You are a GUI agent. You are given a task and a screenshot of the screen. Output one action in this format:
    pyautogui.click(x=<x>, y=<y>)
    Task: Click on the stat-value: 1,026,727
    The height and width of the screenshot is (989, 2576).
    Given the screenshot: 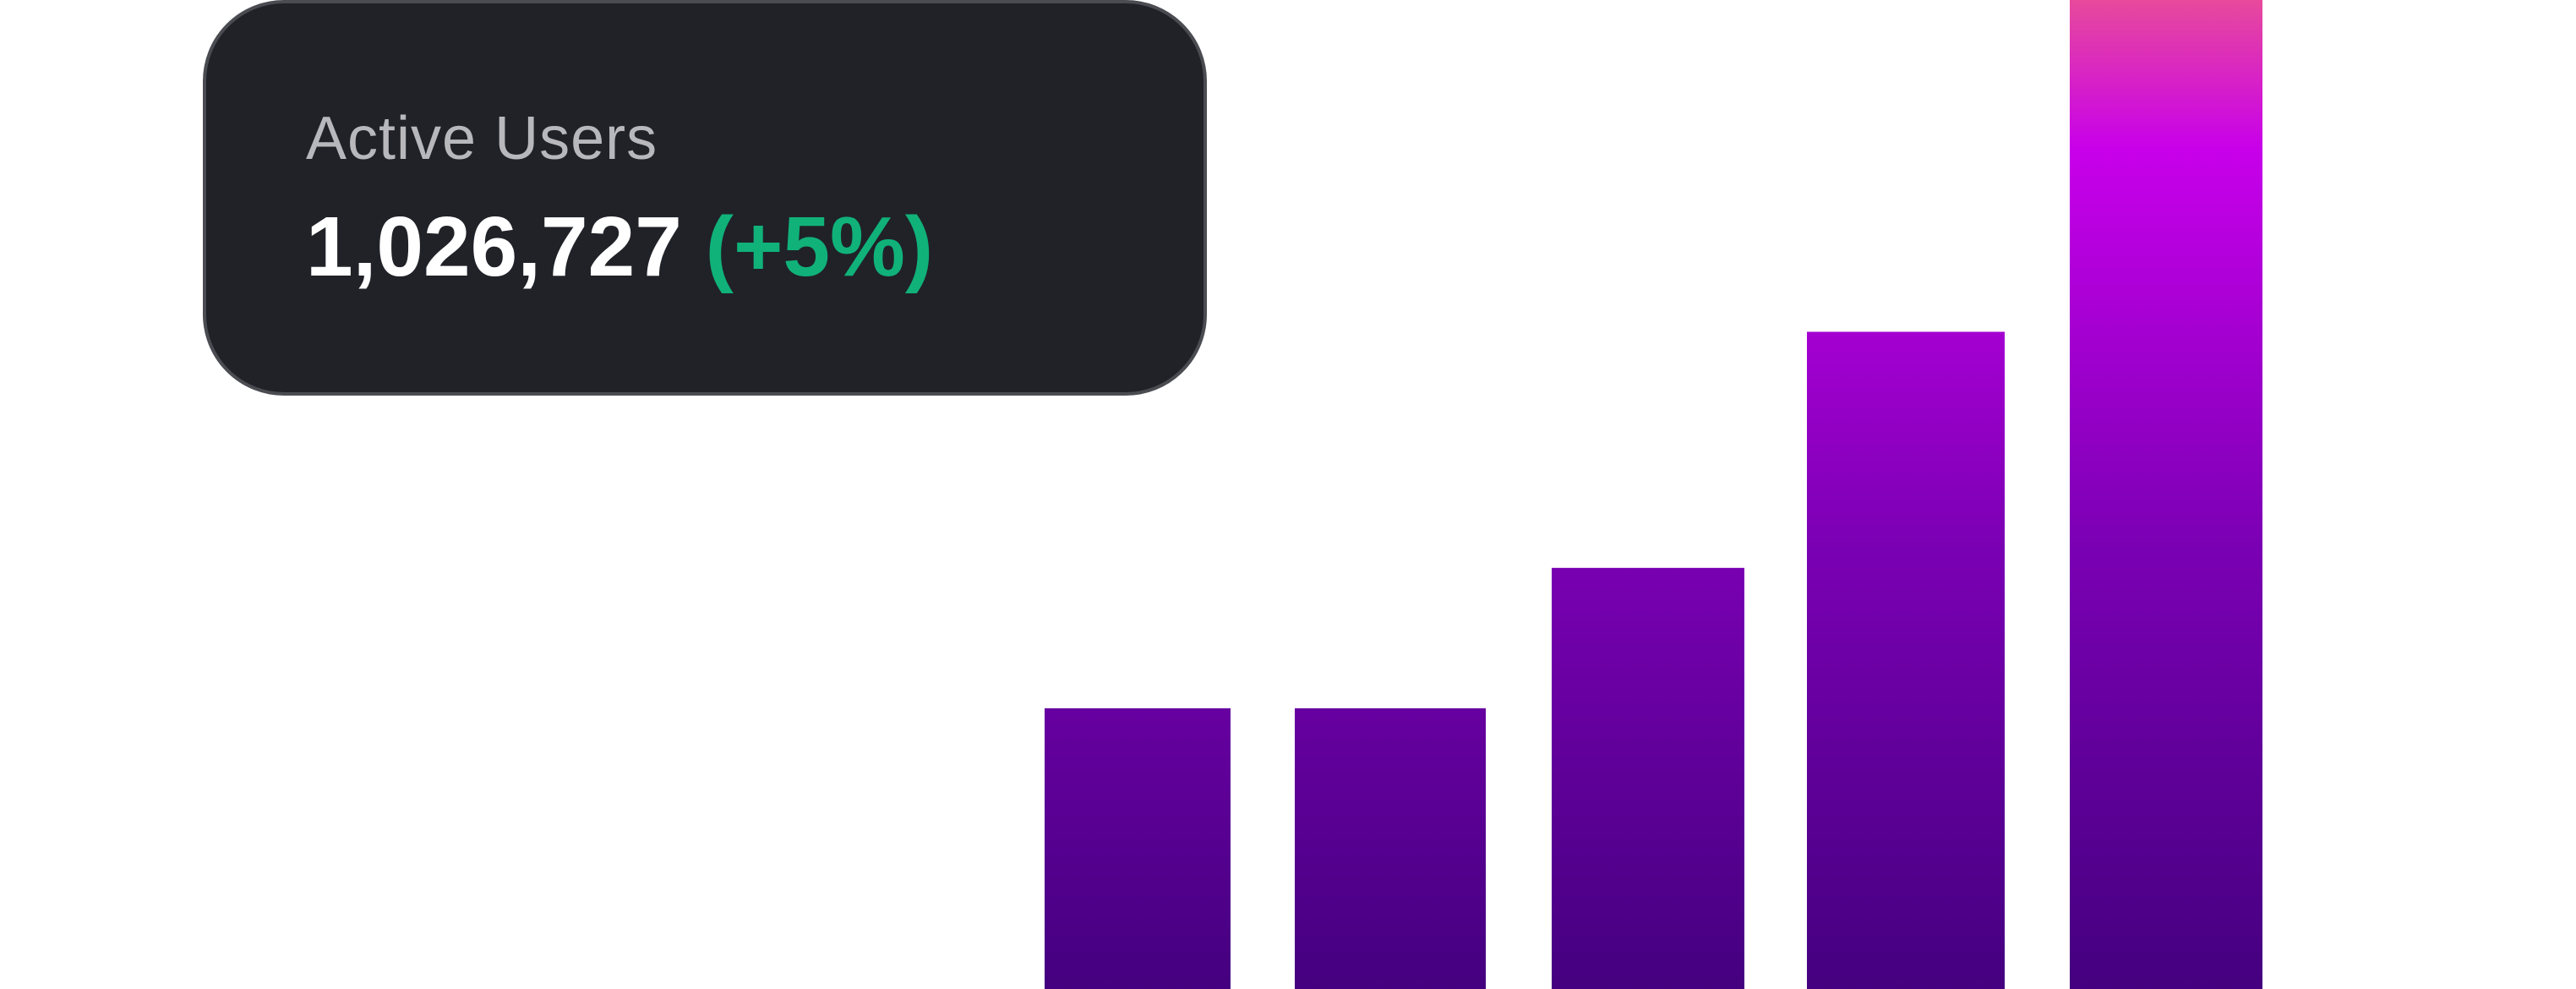 What is the action you would take?
    pyautogui.click(x=494, y=246)
    